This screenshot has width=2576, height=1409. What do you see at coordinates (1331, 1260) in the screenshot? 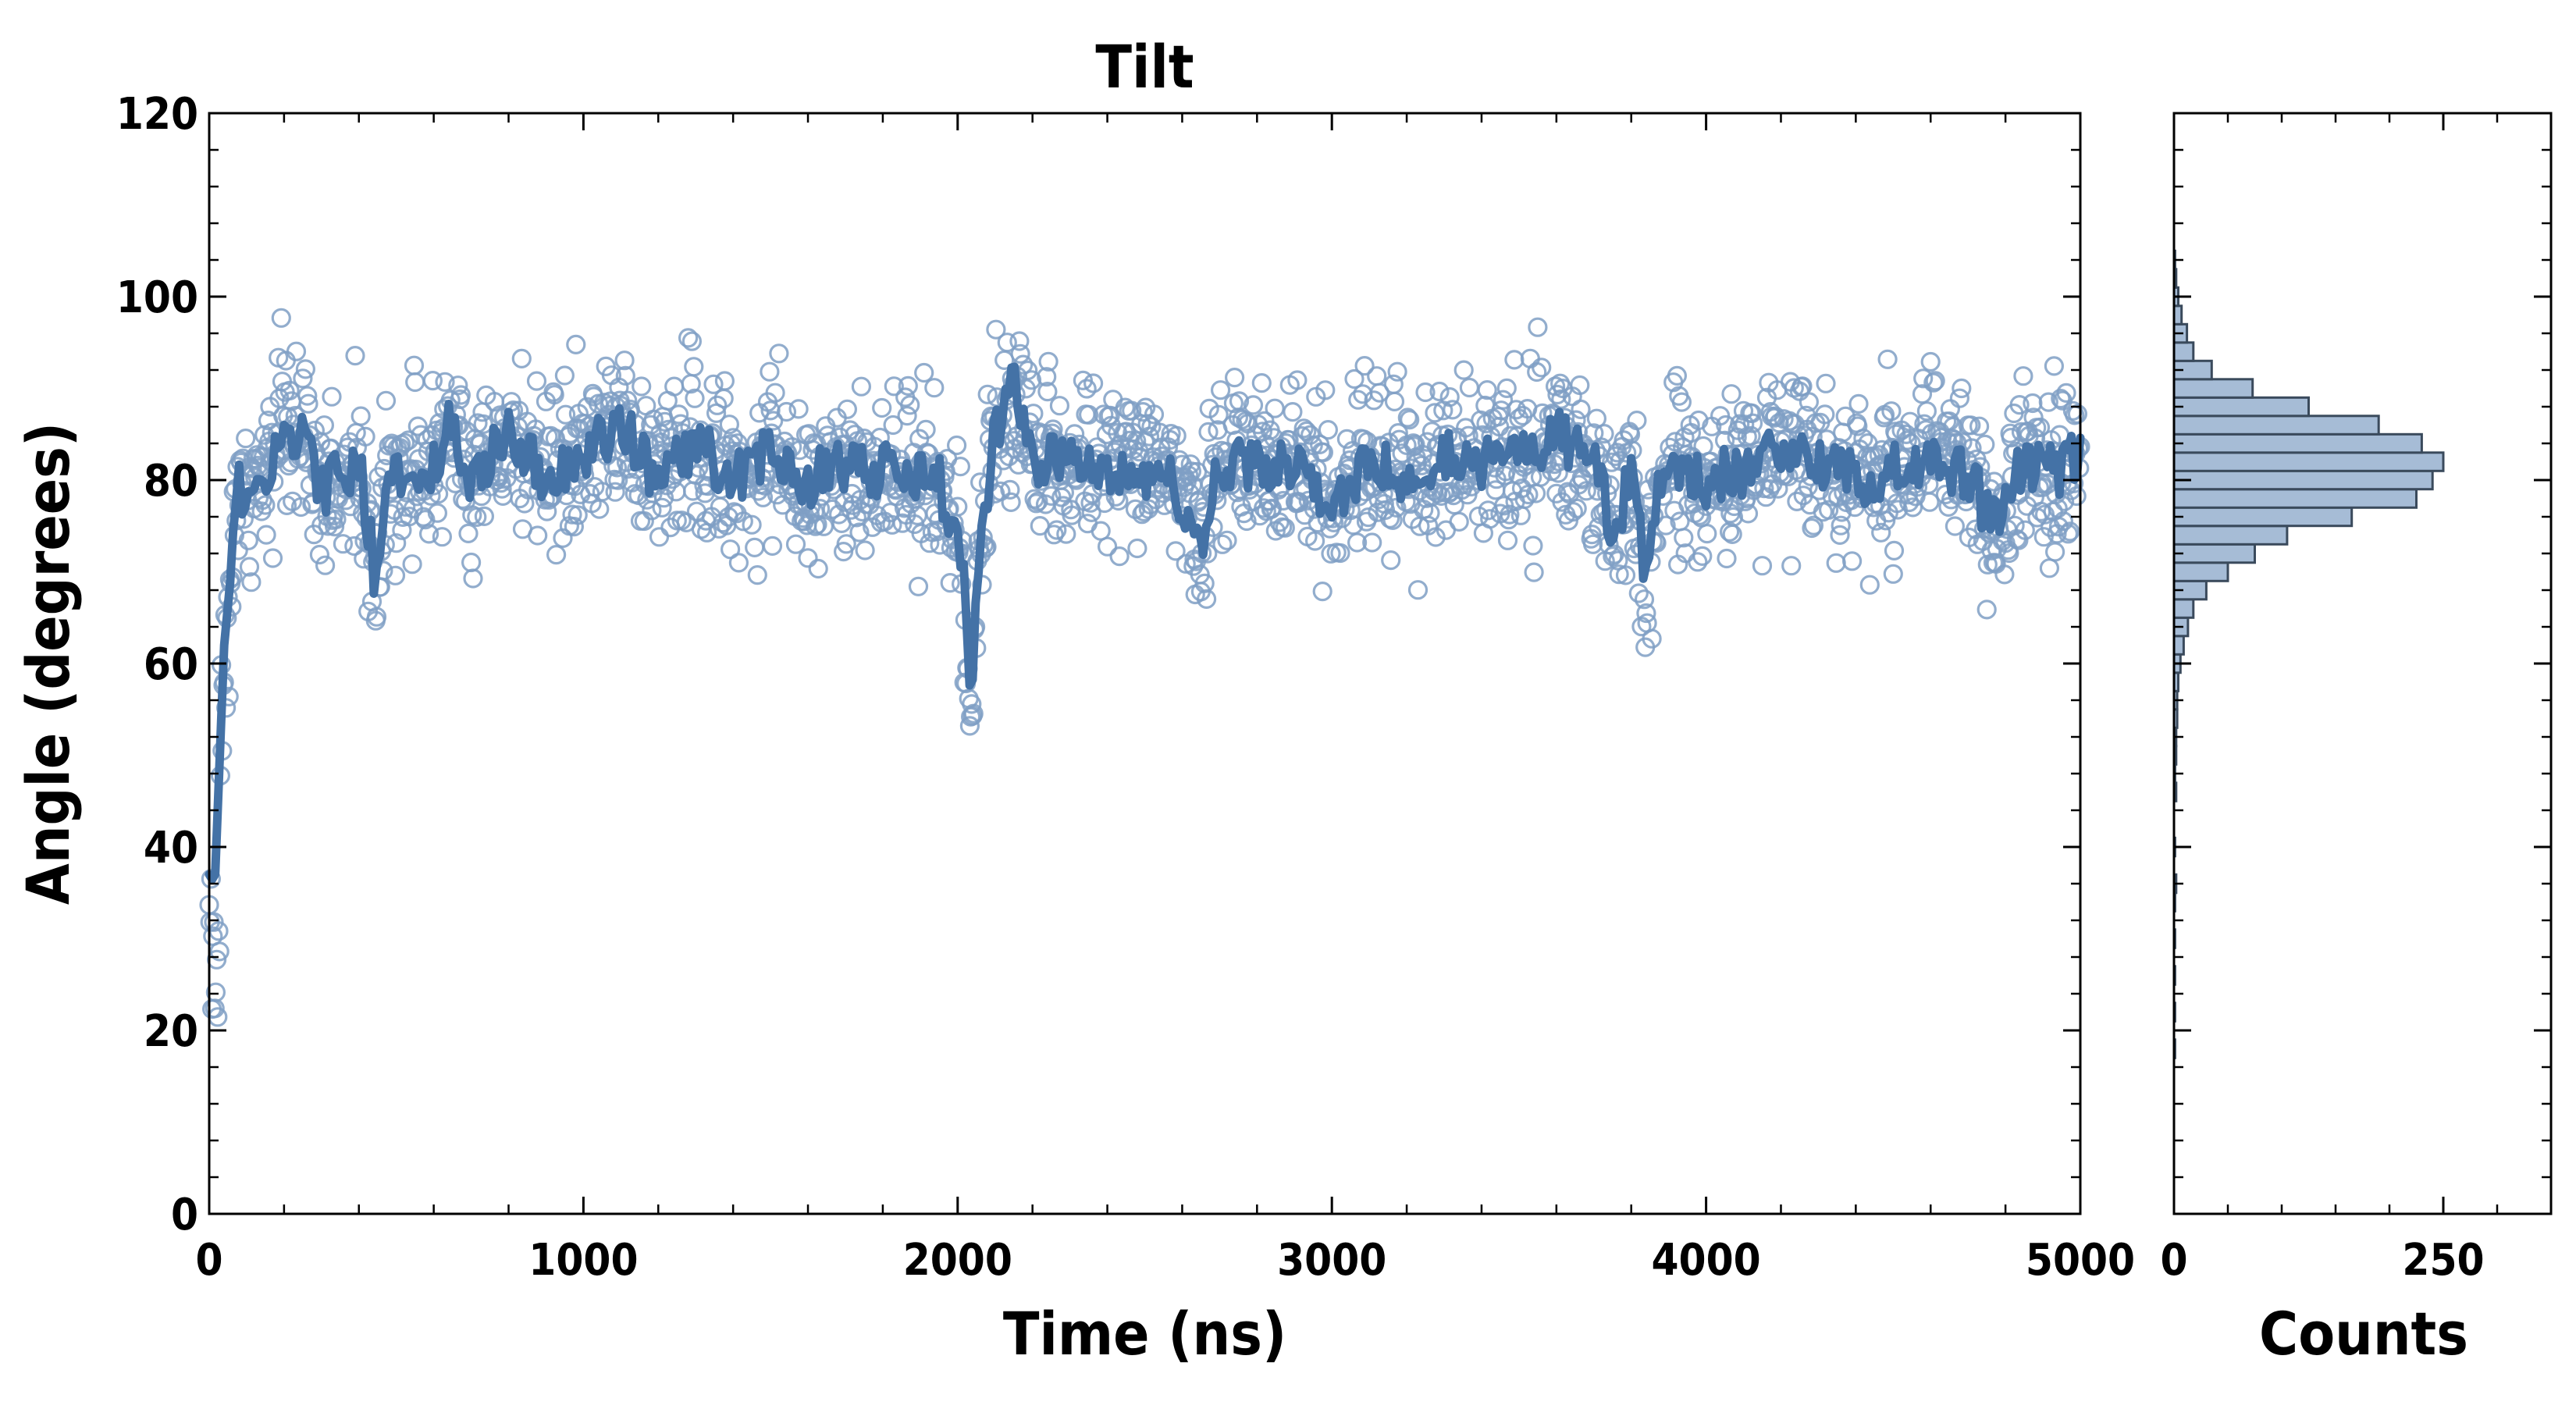
I see `x-tick-label: 3000` at bounding box center [1331, 1260].